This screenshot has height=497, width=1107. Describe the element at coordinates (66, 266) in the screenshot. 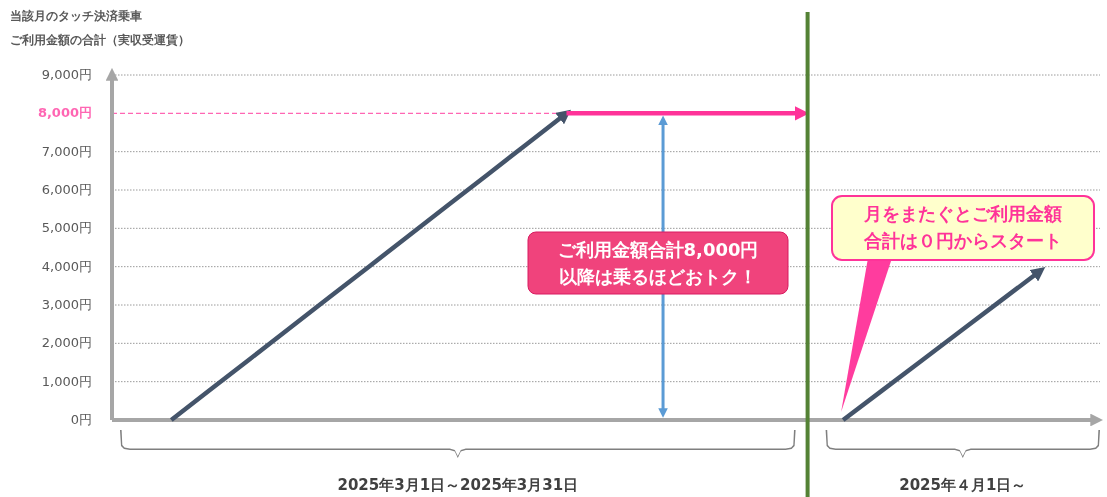

I see `y-tick-label: 4,000円` at that location.